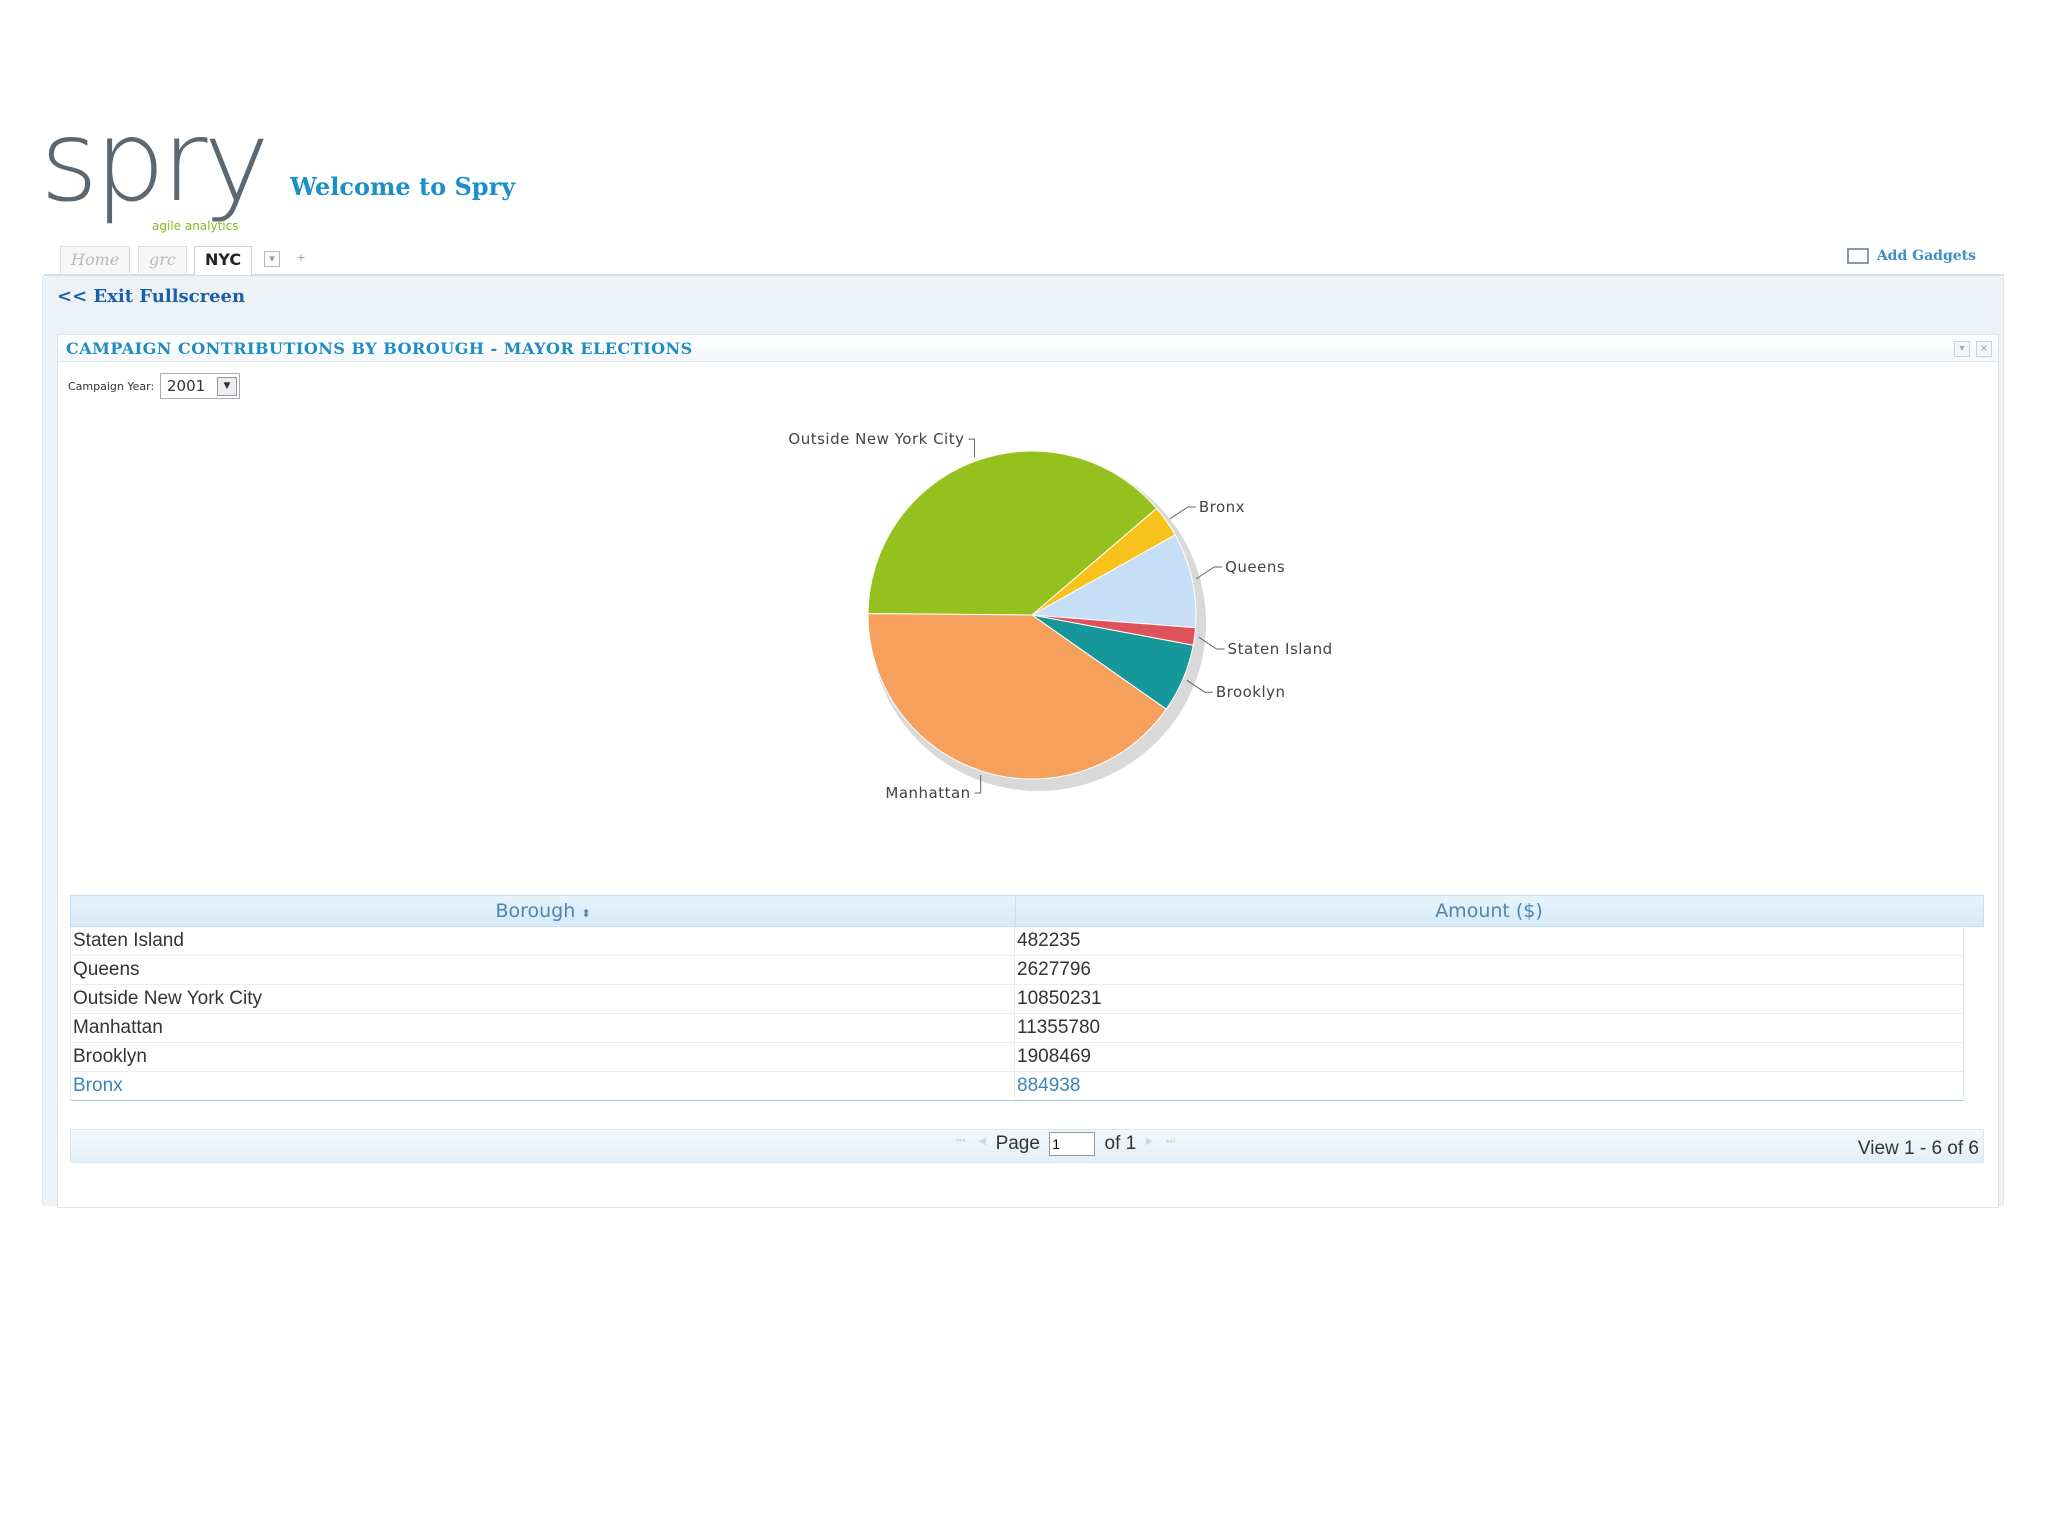  I want to click on page-input, so click(1072, 1144).